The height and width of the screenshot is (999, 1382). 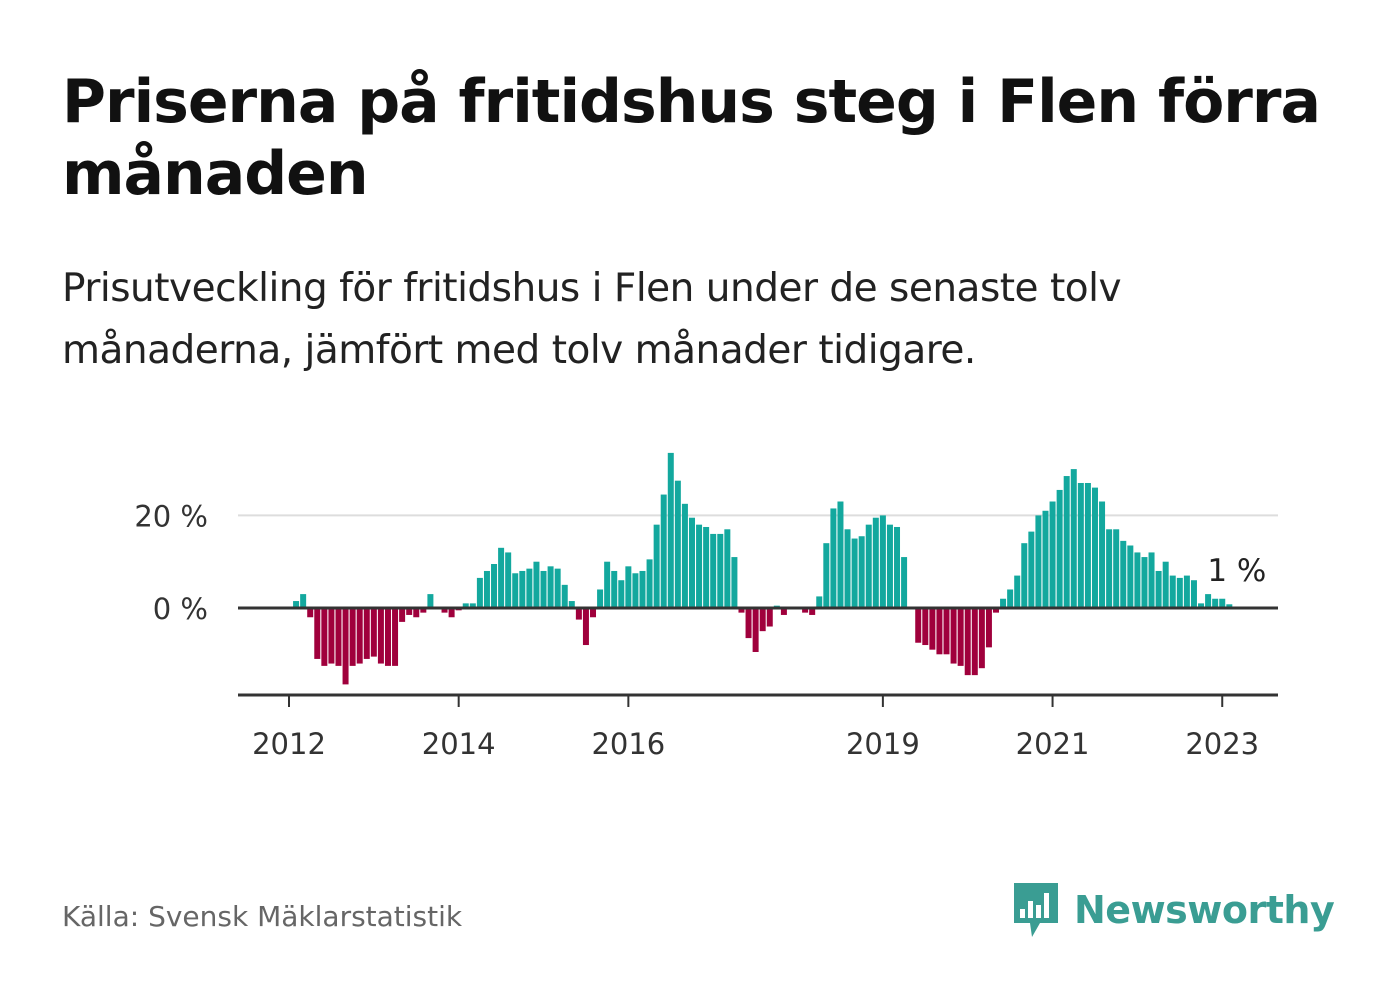 What do you see at coordinates (1204, 910) in the screenshot?
I see `brand-name: Newsworthy` at bounding box center [1204, 910].